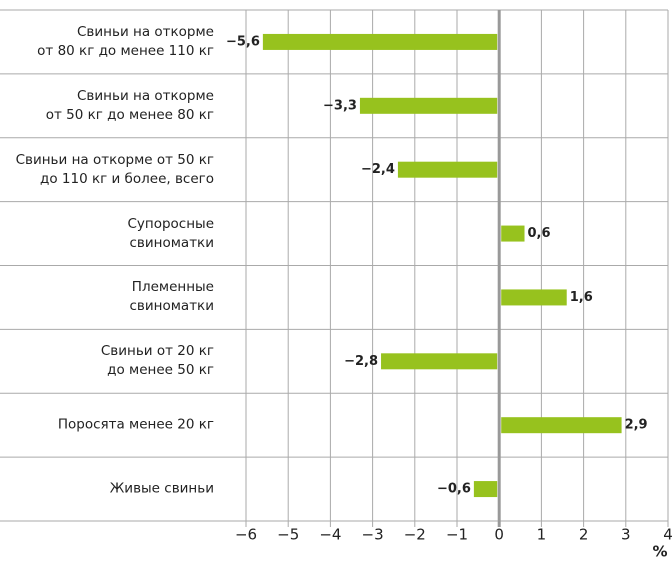 Image resolution: width=672 pixels, height=562 pixels. Describe the element at coordinates (246, 535) in the screenshot. I see `x-tick-label: −6` at that location.